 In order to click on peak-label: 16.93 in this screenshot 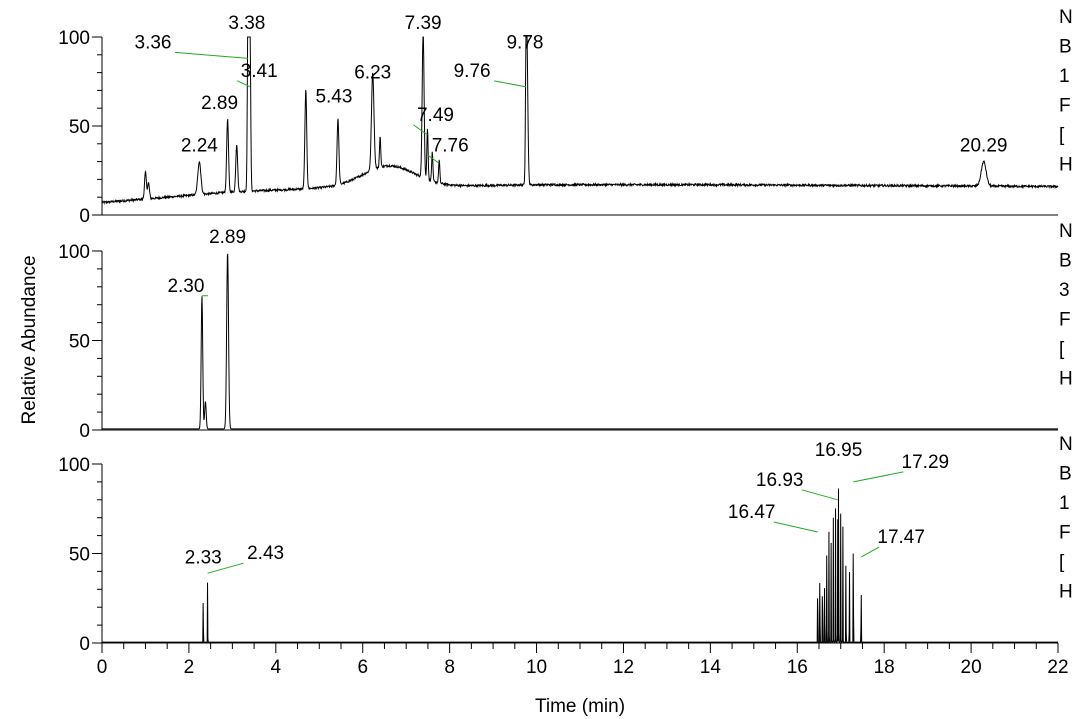, I will do `click(780, 480)`.